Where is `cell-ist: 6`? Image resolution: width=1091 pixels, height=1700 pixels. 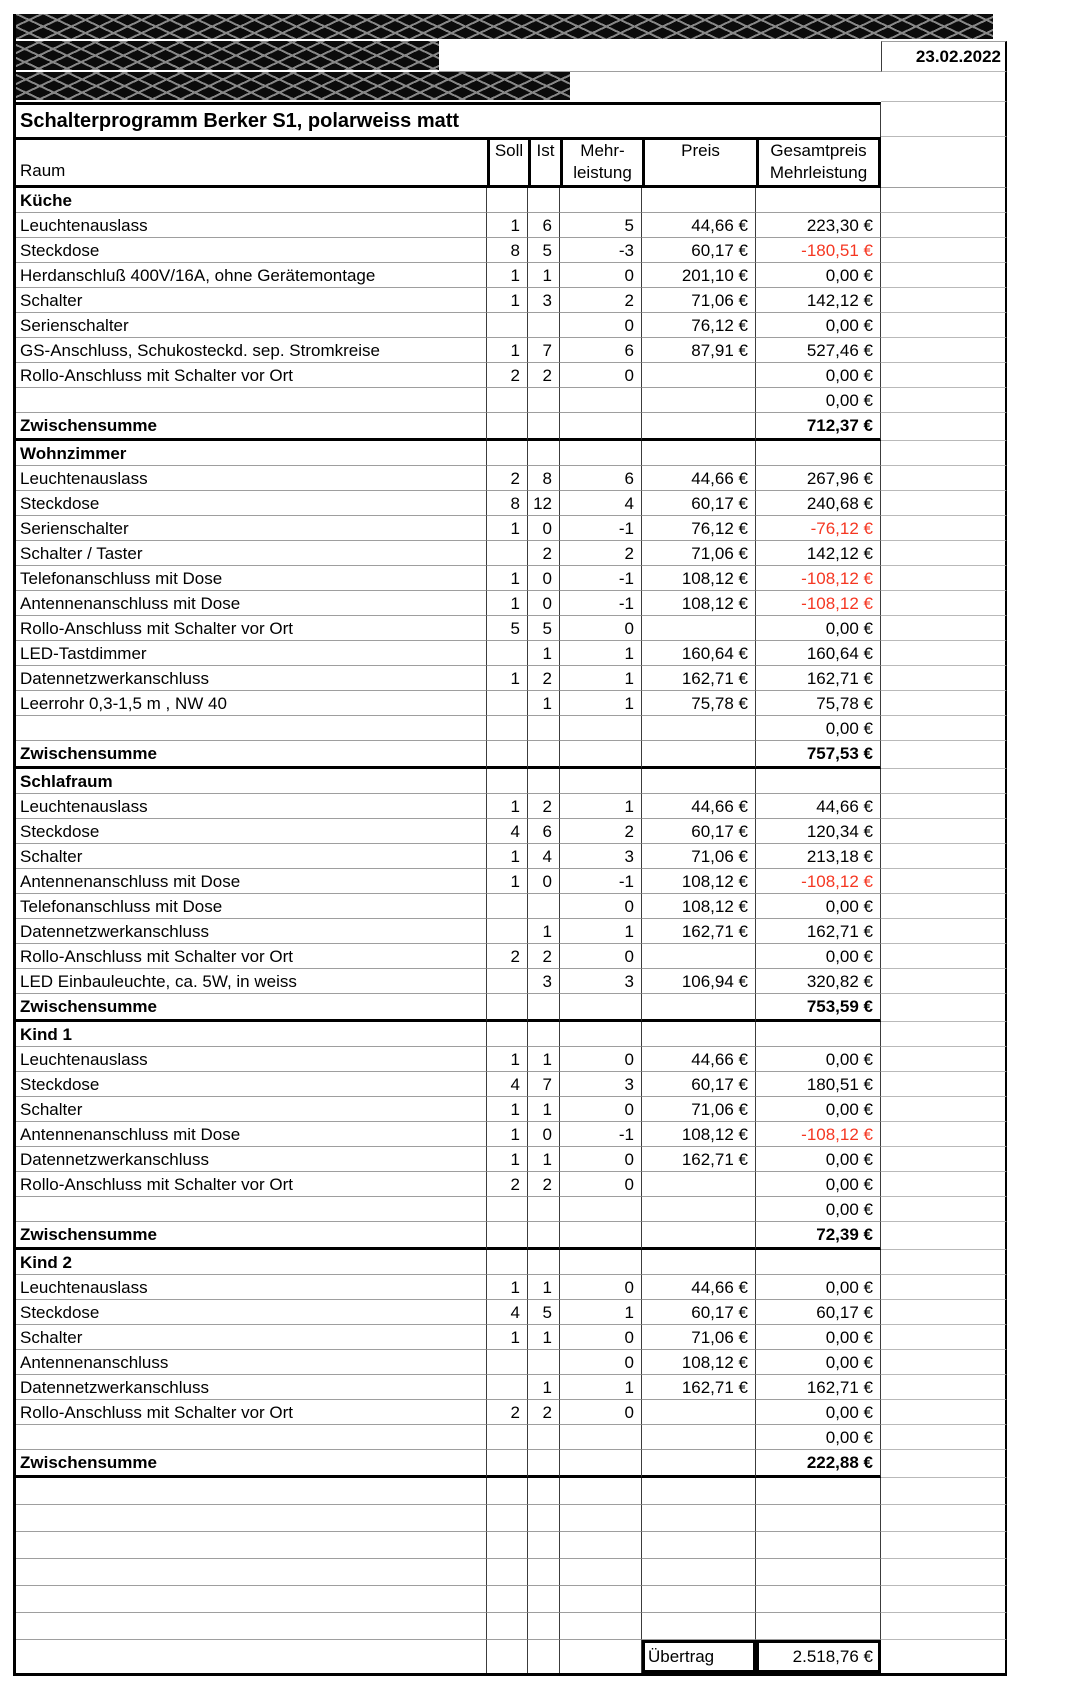 cell-ist: 6 is located at coordinates (544, 225).